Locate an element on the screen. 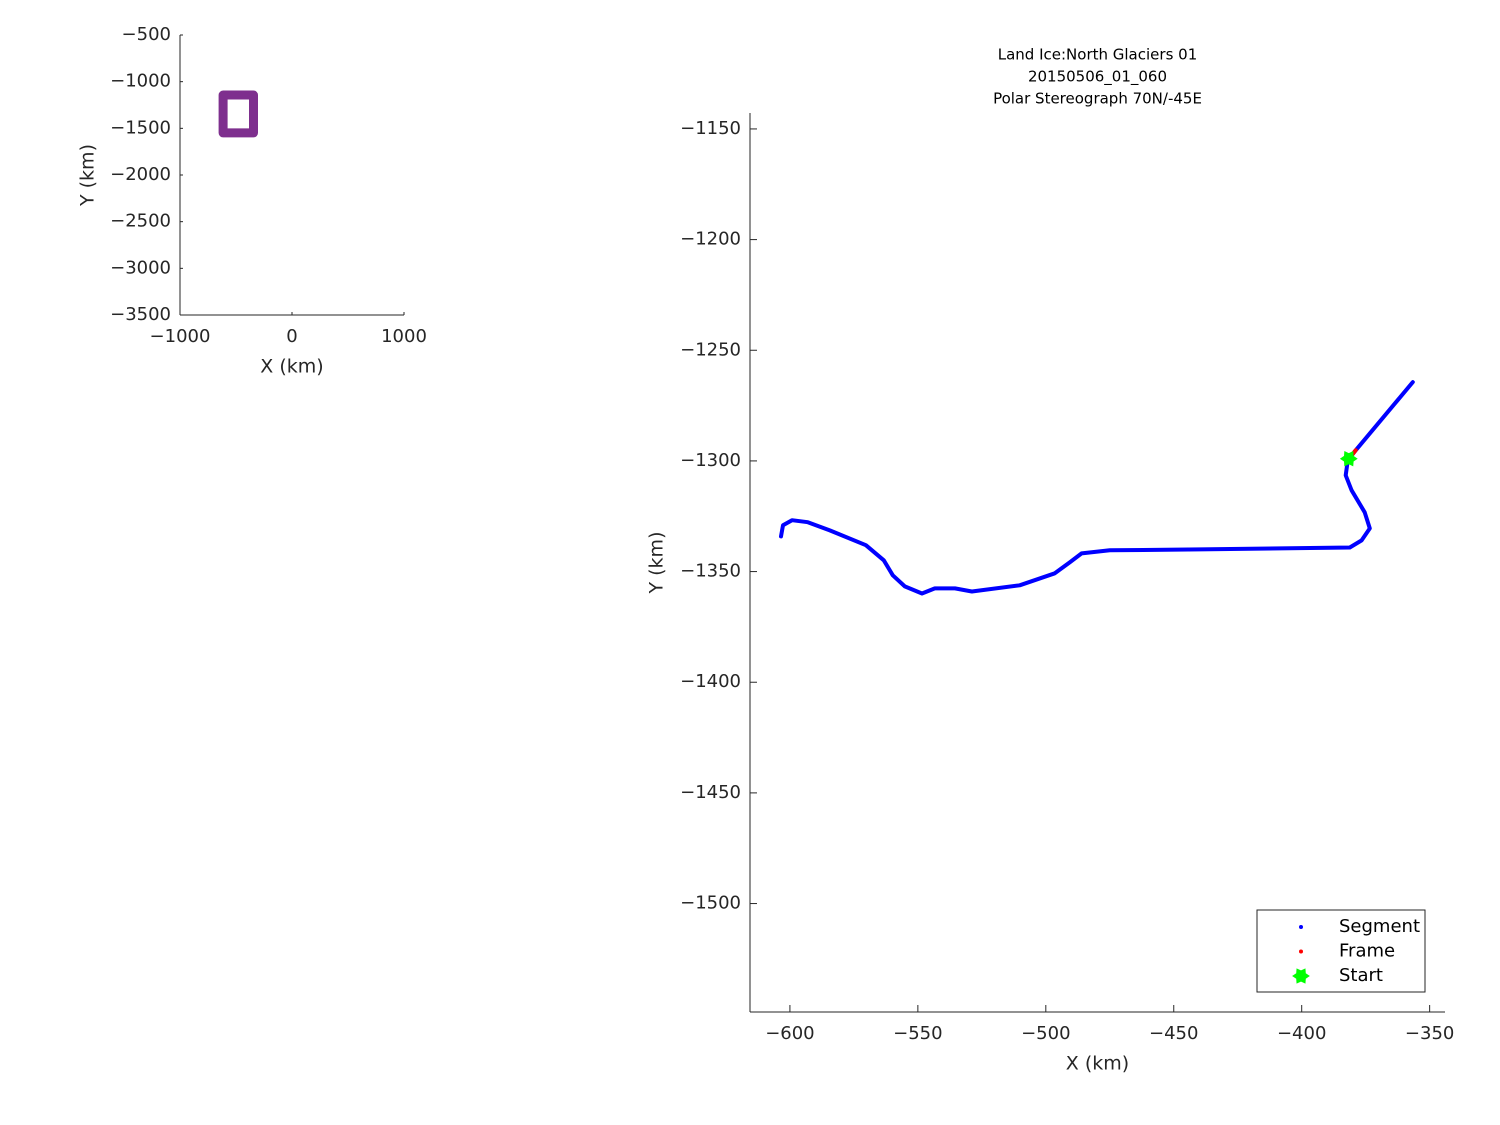 The image size is (1500, 1125). chart-title: Land Ice:North Glaciers 01 is located at coordinates (1097, 55).